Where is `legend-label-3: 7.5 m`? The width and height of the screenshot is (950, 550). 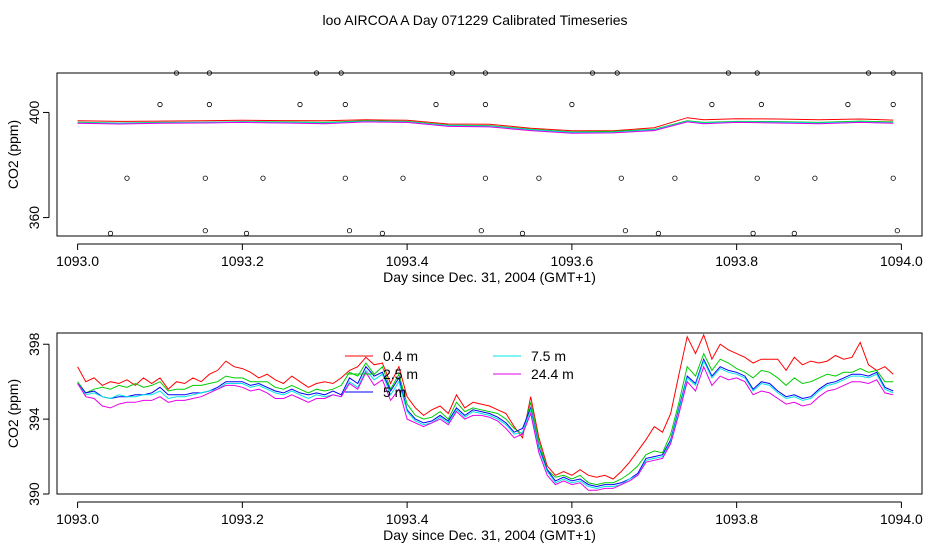
legend-label-3: 7.5 m is located at coordinates (548, 356).